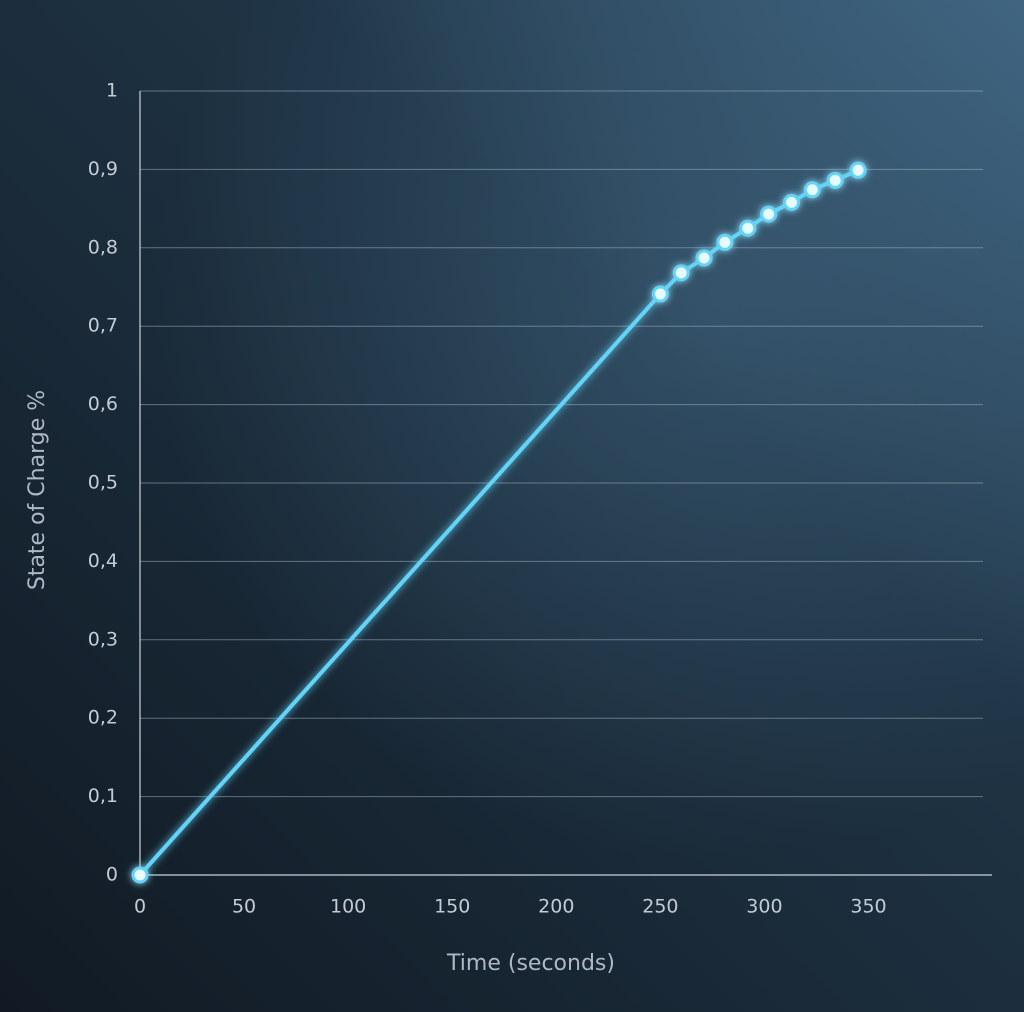 This screenshot has width=1024, height=1012. What do you see at coordinates (112, 91) in the screenshot?
I see `y-tick-label: 1` at bounding box center [112, 91].